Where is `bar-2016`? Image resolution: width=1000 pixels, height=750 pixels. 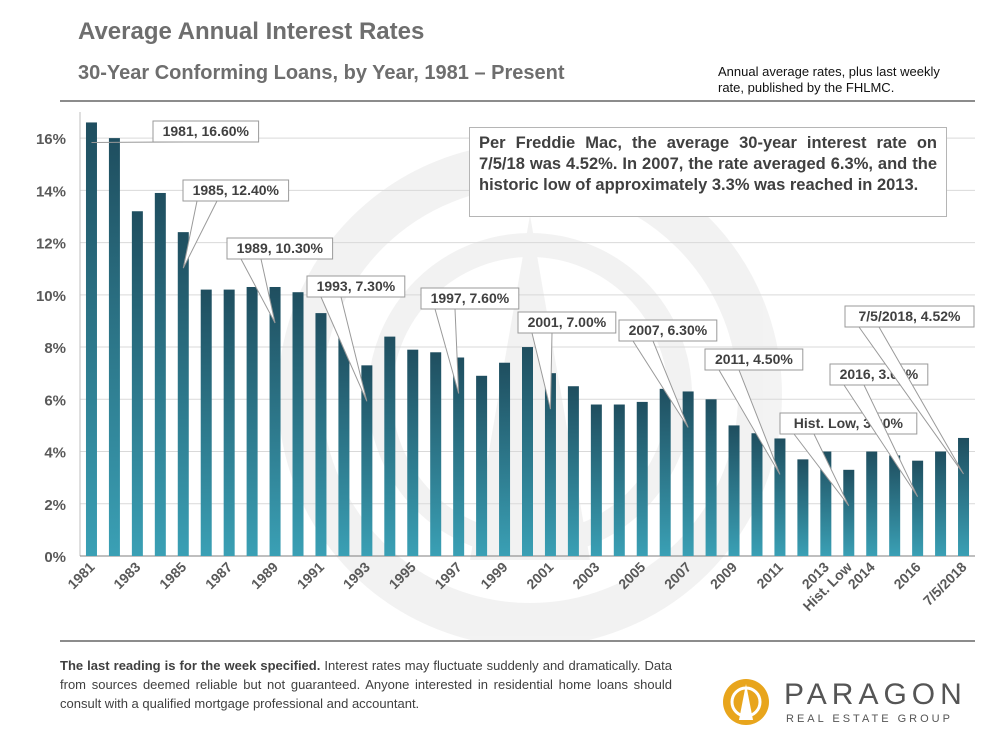 bar-2016 is located at coordinates (918, 508).